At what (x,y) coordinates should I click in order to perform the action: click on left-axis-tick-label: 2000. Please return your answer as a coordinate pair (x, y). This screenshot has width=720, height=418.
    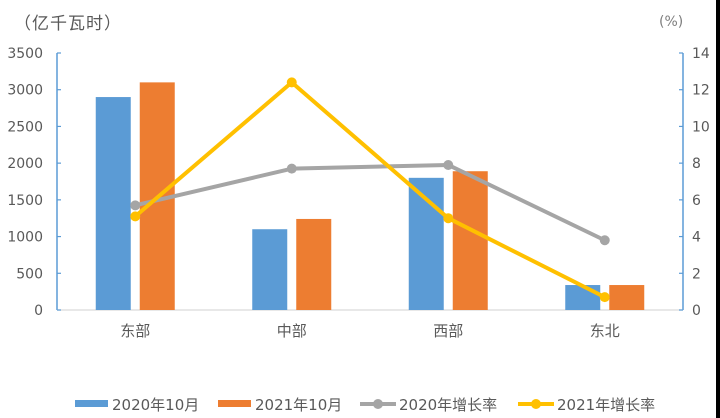
    Looking at the image, I should click on (25, 164).